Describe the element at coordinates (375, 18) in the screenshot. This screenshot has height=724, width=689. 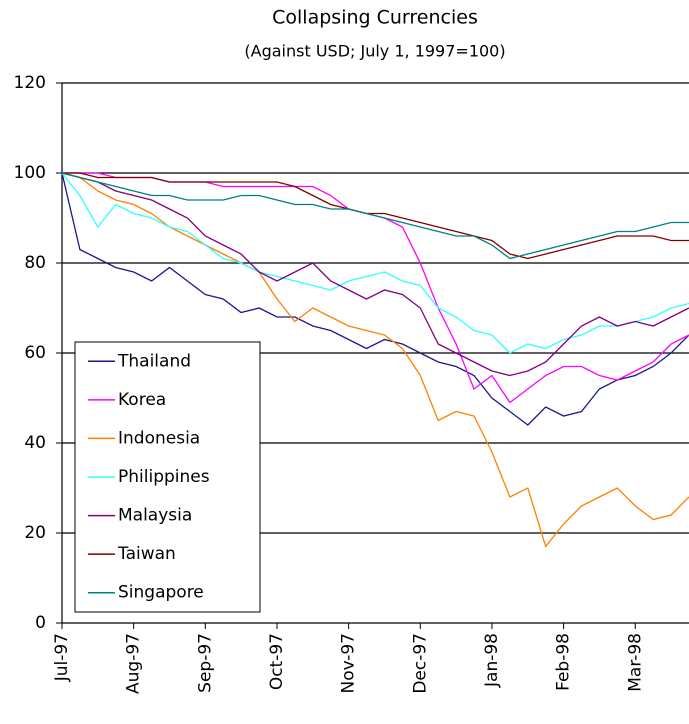
I see `chart-title: Collapsing Currencies` at that location.